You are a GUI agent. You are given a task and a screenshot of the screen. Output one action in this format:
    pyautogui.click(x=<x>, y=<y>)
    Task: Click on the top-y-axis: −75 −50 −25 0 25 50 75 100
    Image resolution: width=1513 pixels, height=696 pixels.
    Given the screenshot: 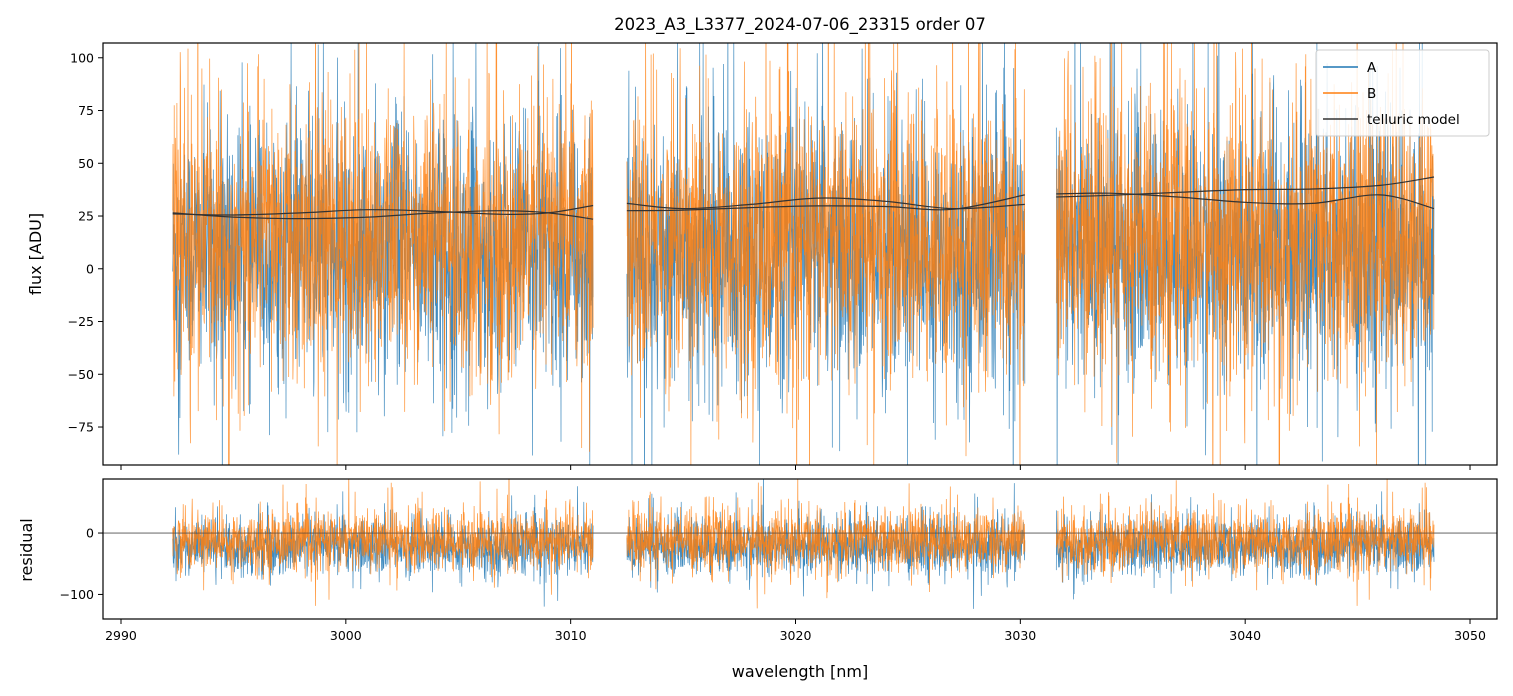 What is the action you would take?
    pyautogui.click(x=85, y=242)
    